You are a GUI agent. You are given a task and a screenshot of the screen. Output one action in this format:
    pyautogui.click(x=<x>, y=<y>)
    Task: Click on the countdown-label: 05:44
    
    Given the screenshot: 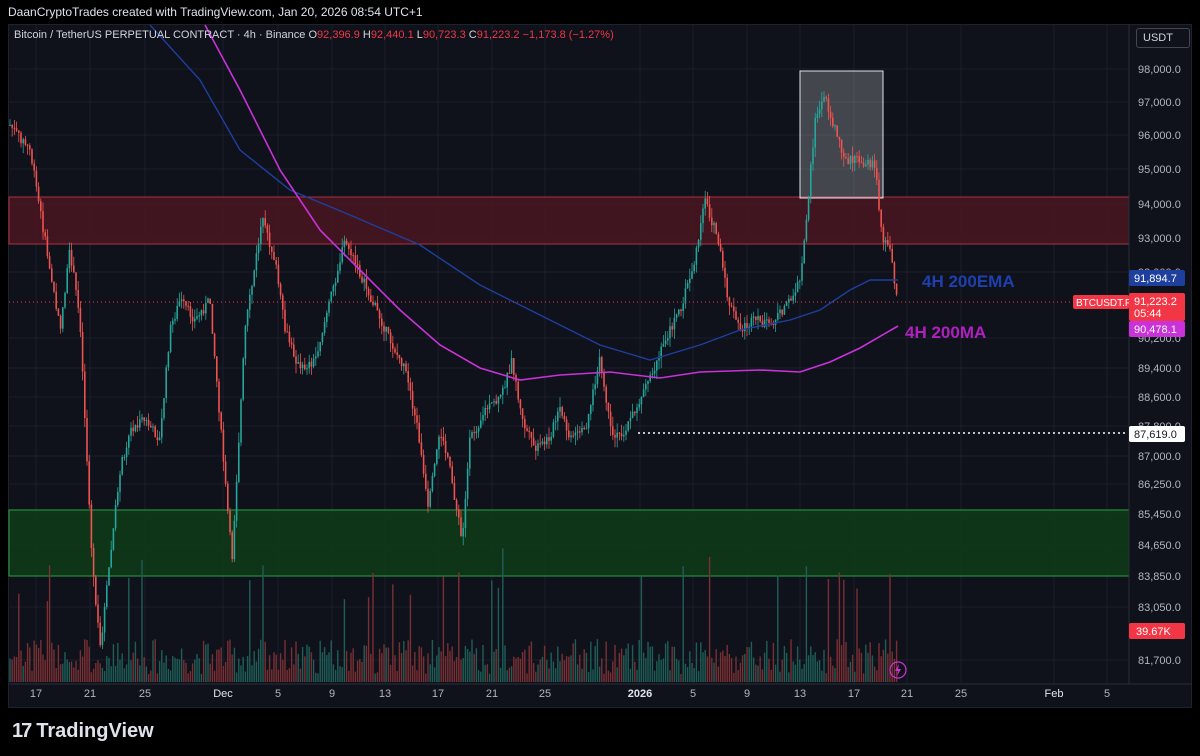 What is the action you would take?
    pyautogui.click(x=1148, y=314)
    